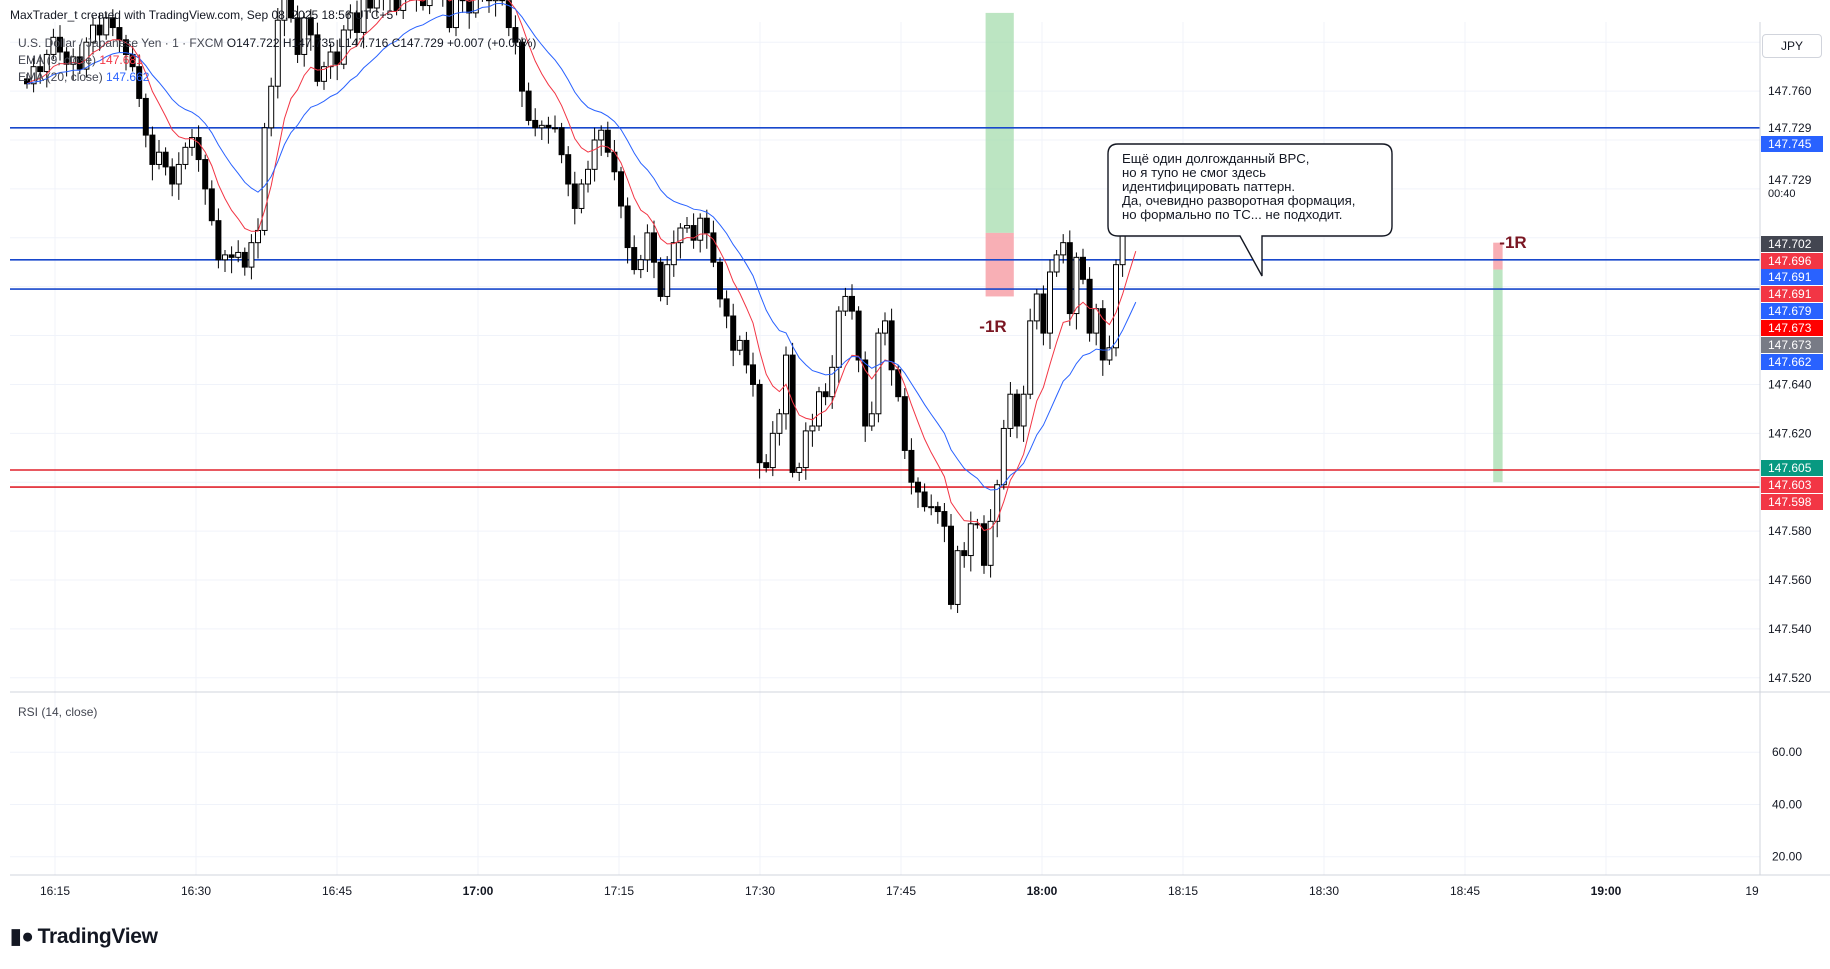 The image size is (1830, 969). I want to click on price-label: 147.745, so click(1790, 144).